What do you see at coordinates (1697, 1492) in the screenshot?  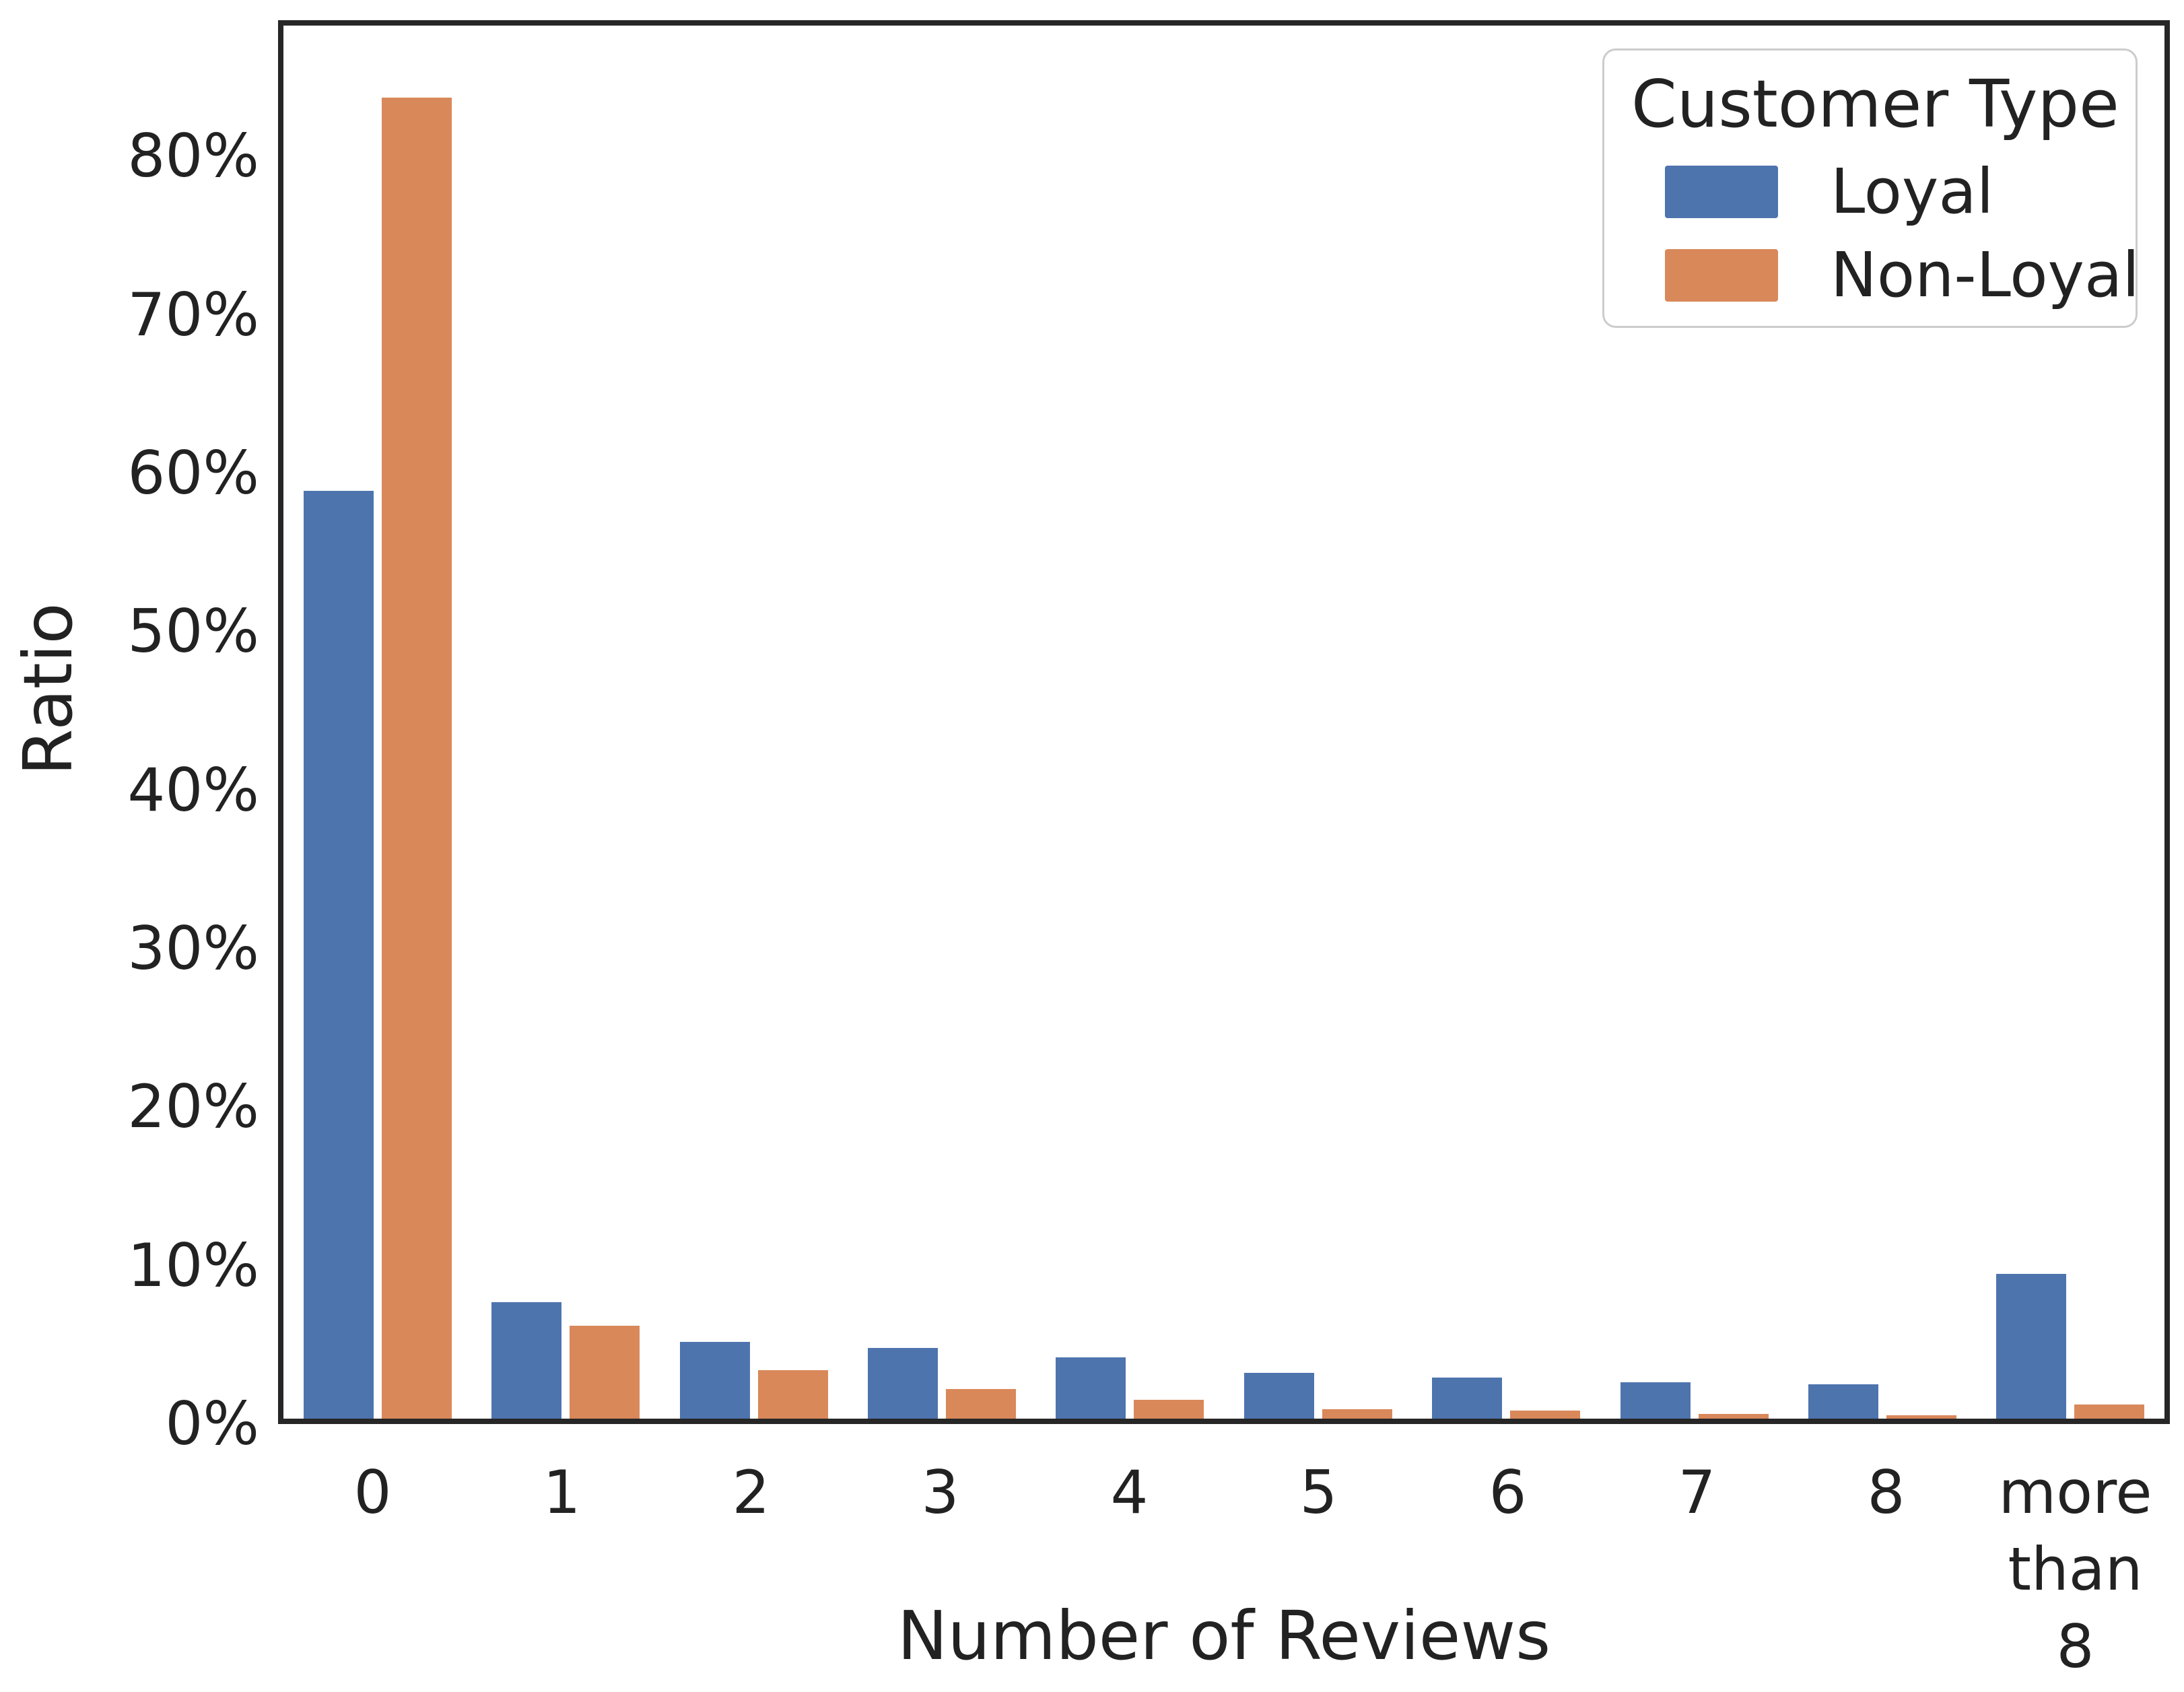 I see `x-tick-text: 7` at bounding box center [1697, 1492].